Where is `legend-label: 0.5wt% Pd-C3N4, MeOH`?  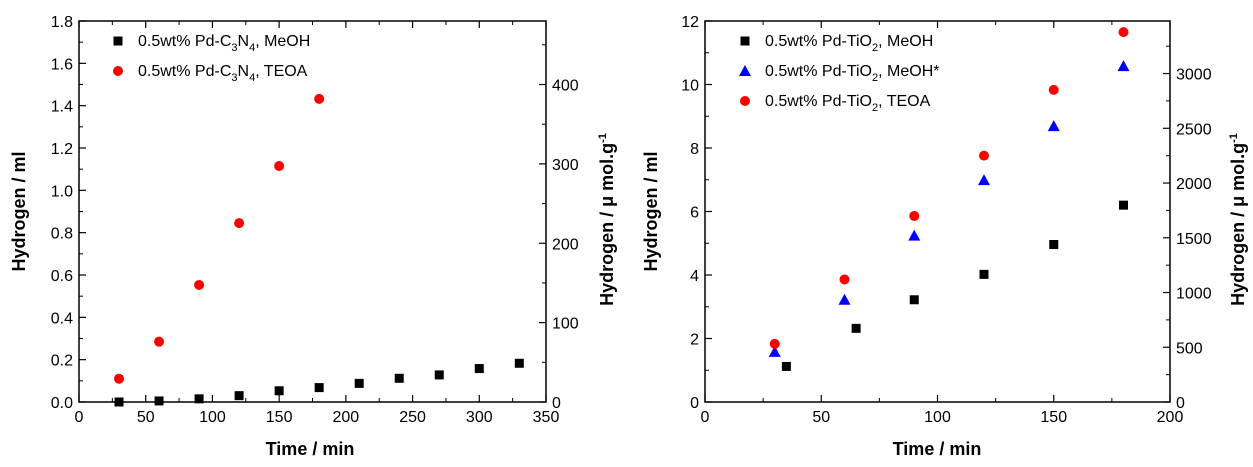
legend-label: 0.5wt% Pd-C3N4, MeOH is located at coordinates (224, 43).